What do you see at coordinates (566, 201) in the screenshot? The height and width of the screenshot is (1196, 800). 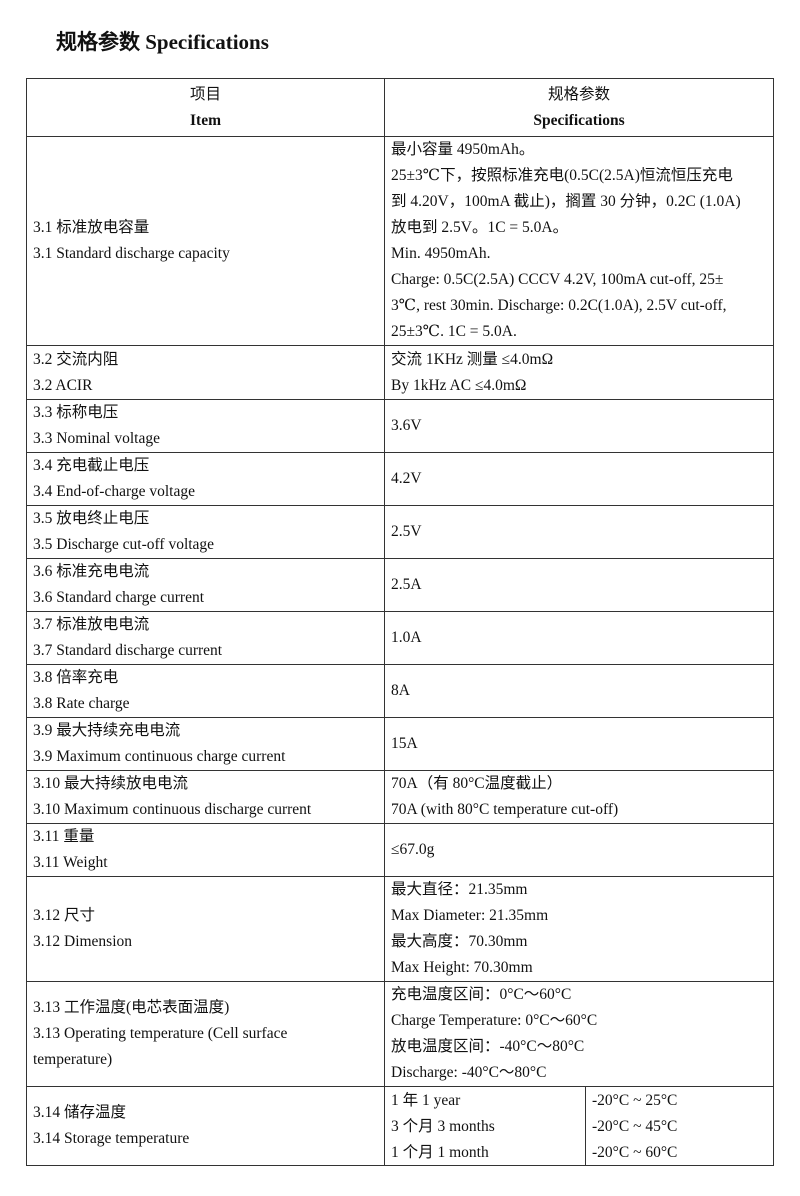 I see `spec-text: 到 4.20V，100mA 截止)，搁置 30 分钟，0.2C (1.0A)` at bounding box center [566, 201].